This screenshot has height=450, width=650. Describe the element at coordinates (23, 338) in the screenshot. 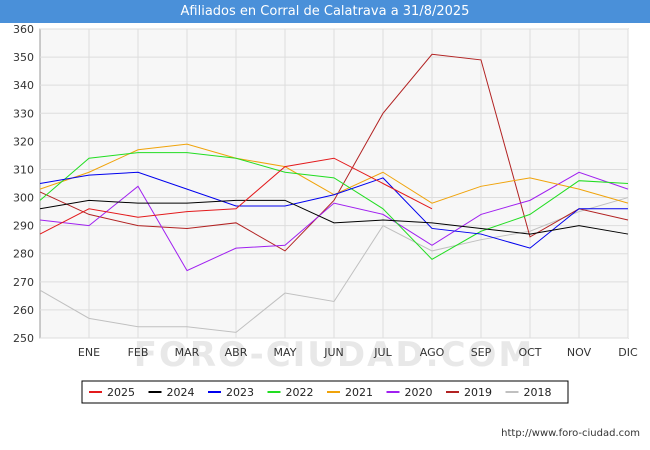

I see `y-tick-label: 250` at that location.